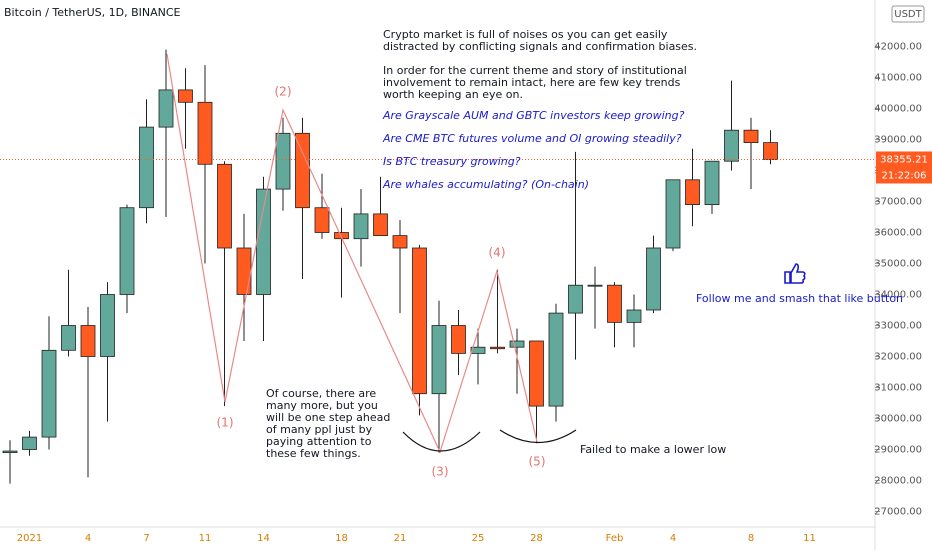  I want to click on wave-label: (2), so click(283, 92).